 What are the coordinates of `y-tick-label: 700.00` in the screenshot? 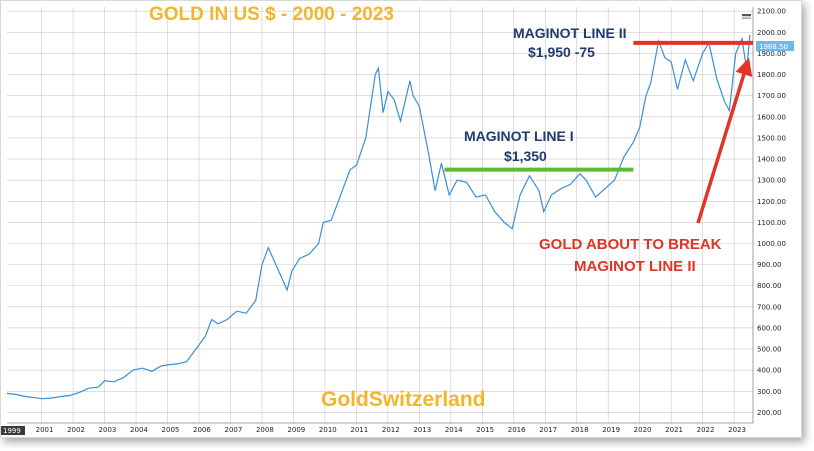 It's located at (769, 307).